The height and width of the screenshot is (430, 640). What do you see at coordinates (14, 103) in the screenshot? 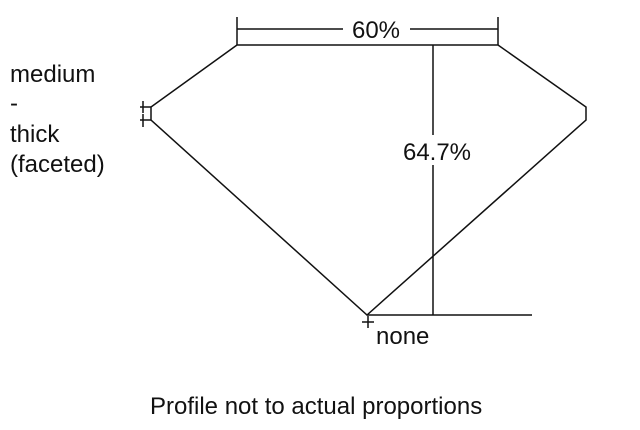
I see `girdle-label-line-2: -` at bounding box center [14, 103].